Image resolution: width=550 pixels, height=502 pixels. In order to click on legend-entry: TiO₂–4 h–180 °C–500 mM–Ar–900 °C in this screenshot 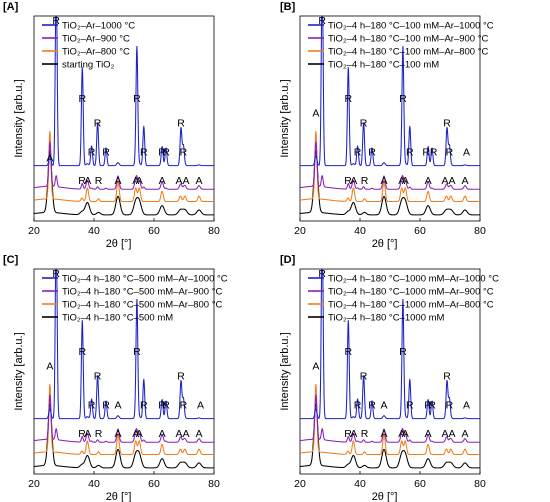, I will do `click(142, 292)`.